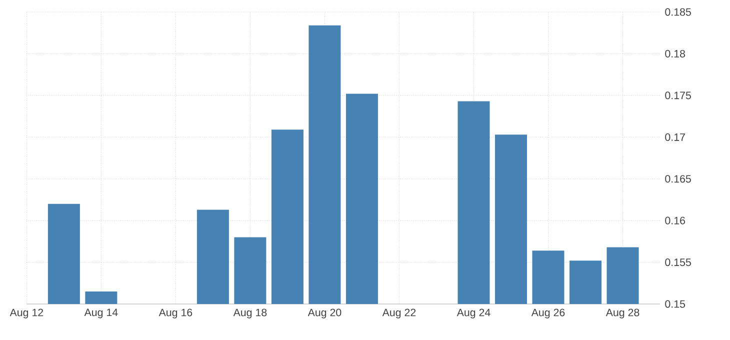 Image resolution: width=730 pixels, height=340 pixels. I want to click on x-tick-label: Aug 22, so click(399, 313).